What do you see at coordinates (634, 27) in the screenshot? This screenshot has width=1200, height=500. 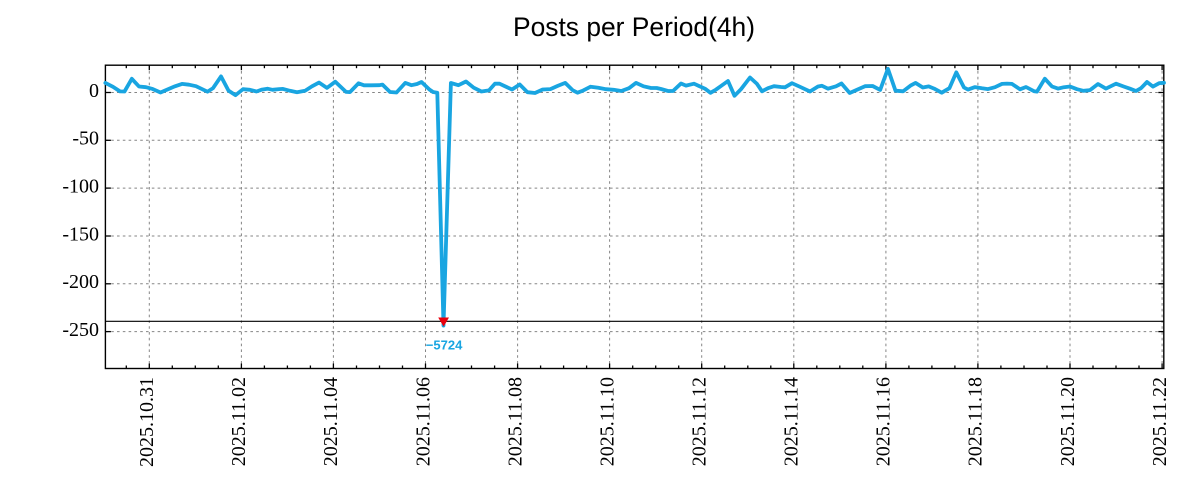 I see `svg-text: Posts per Period(4h)` at bounding box center [634, 27].